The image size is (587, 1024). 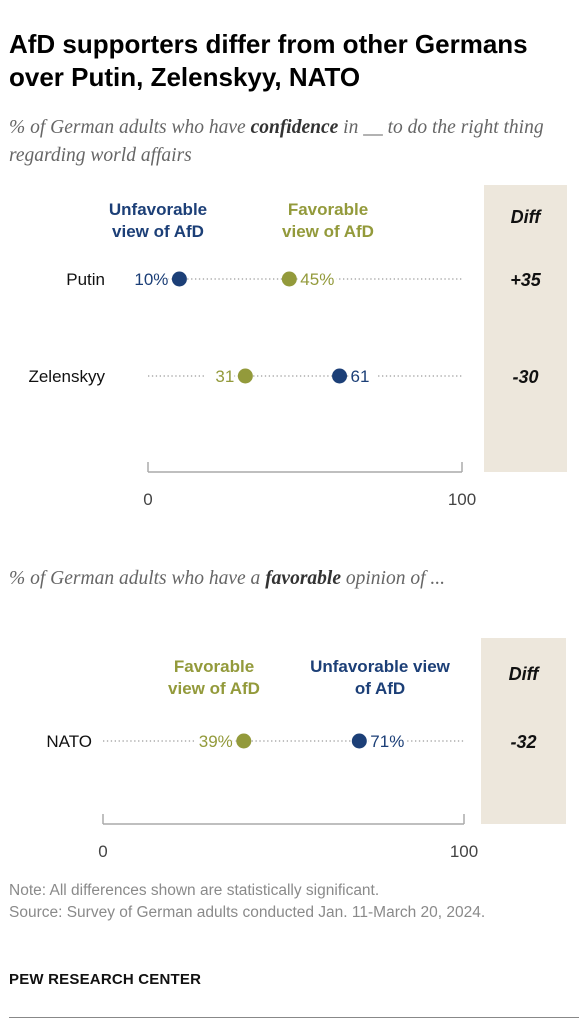 What do you see at coordinates (340, 376) in the screenshot?
I see `dot-unfavorable-zelenskyy` at bounding box center [340, 376].